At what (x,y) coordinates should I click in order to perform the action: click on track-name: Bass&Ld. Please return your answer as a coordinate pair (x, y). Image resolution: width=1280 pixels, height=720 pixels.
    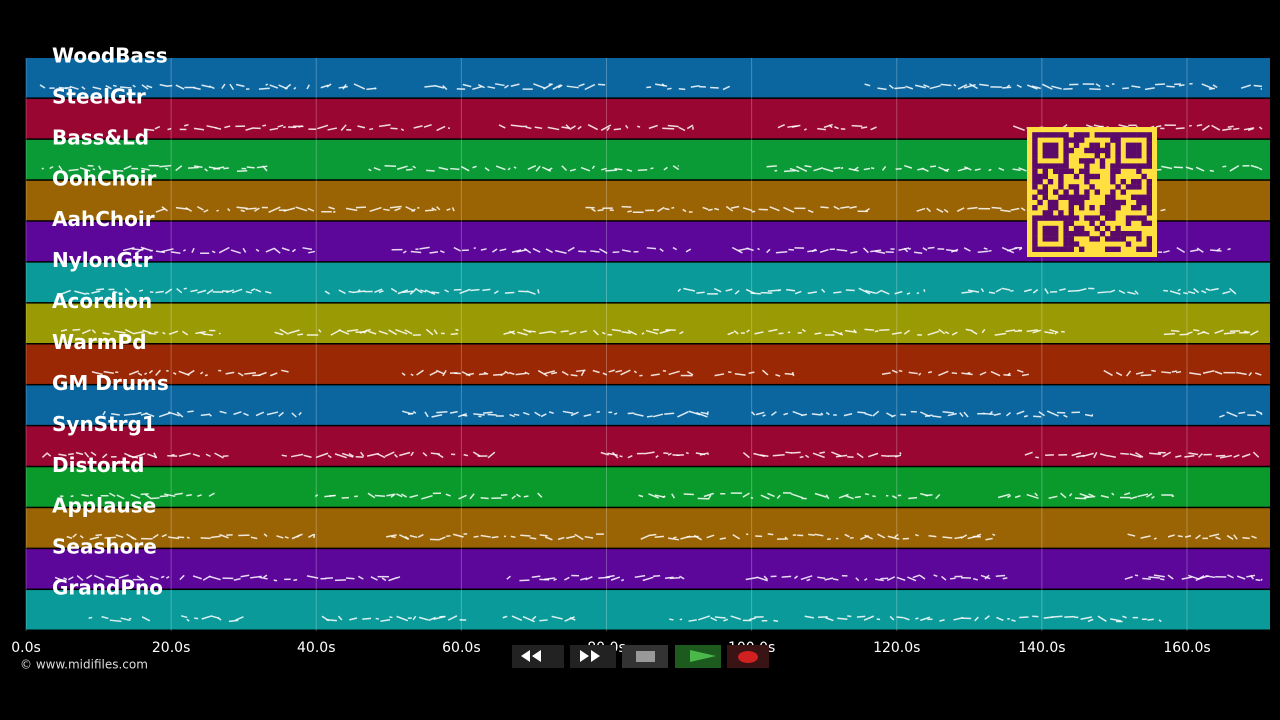
    Looking at the image, I should click on (100, 137).